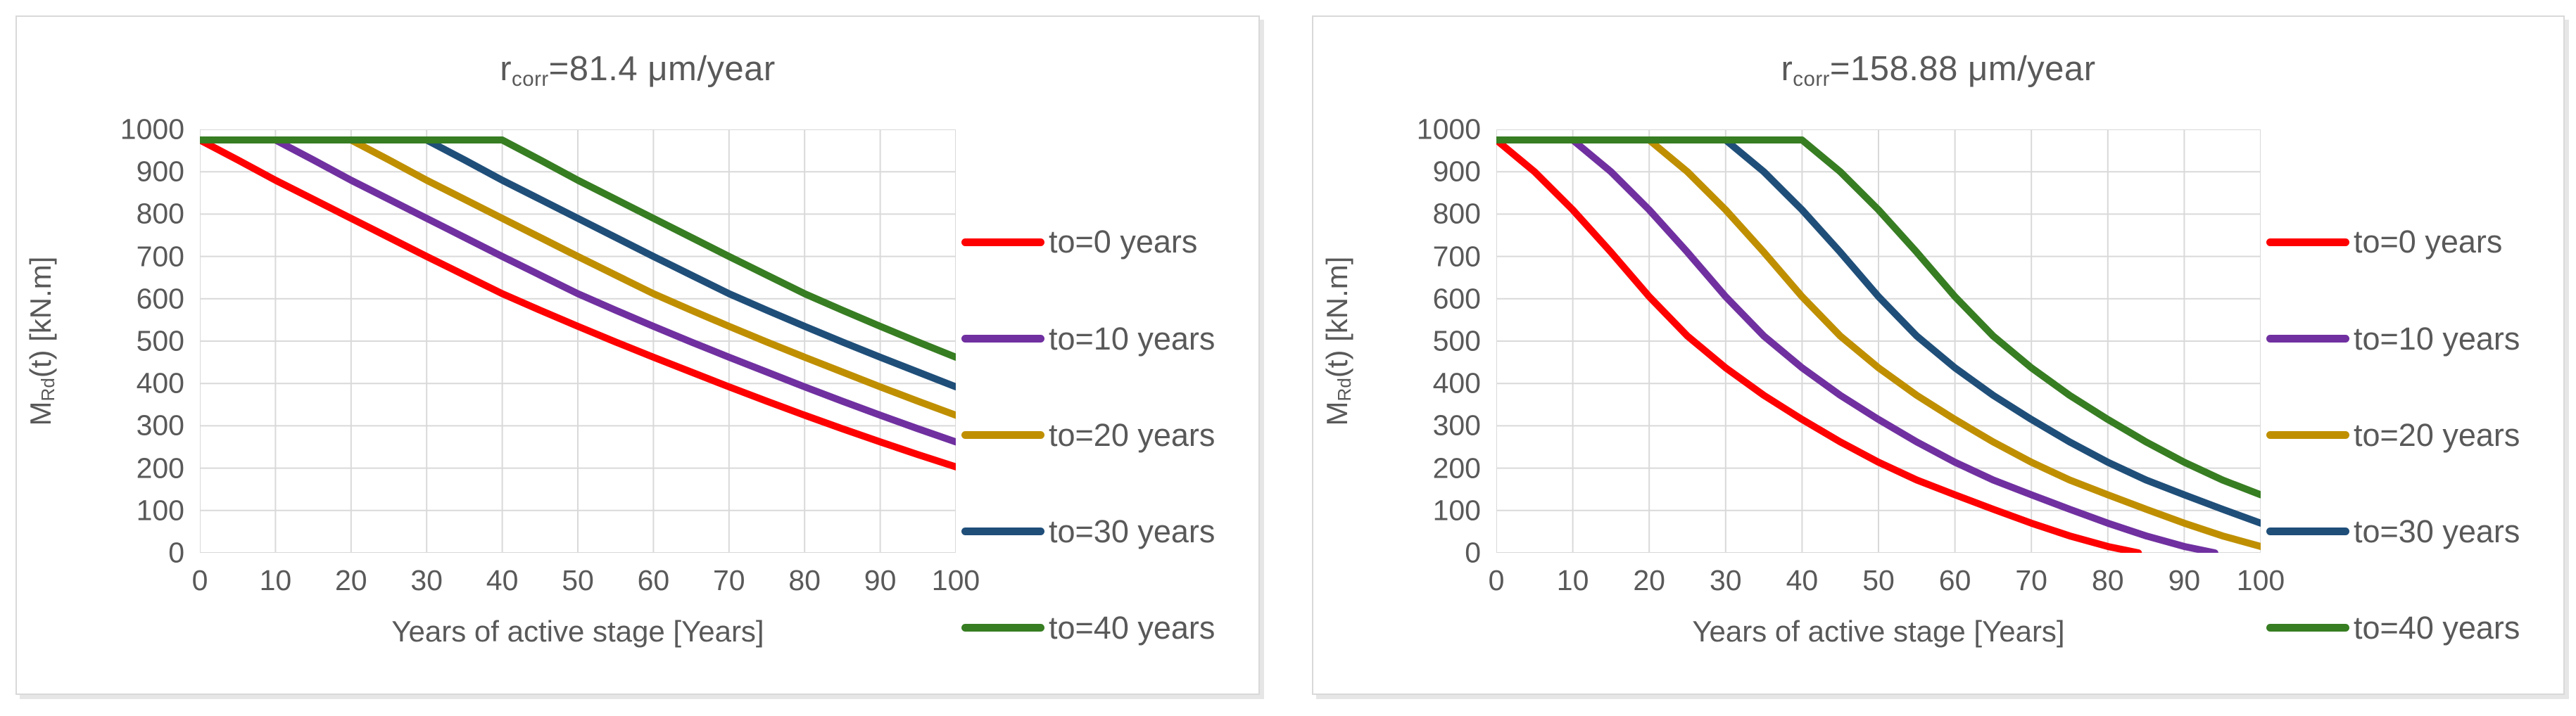 The image size is (2576, 716). I want to click on title-rest: =81.4 μm/year, so click(662, 69).